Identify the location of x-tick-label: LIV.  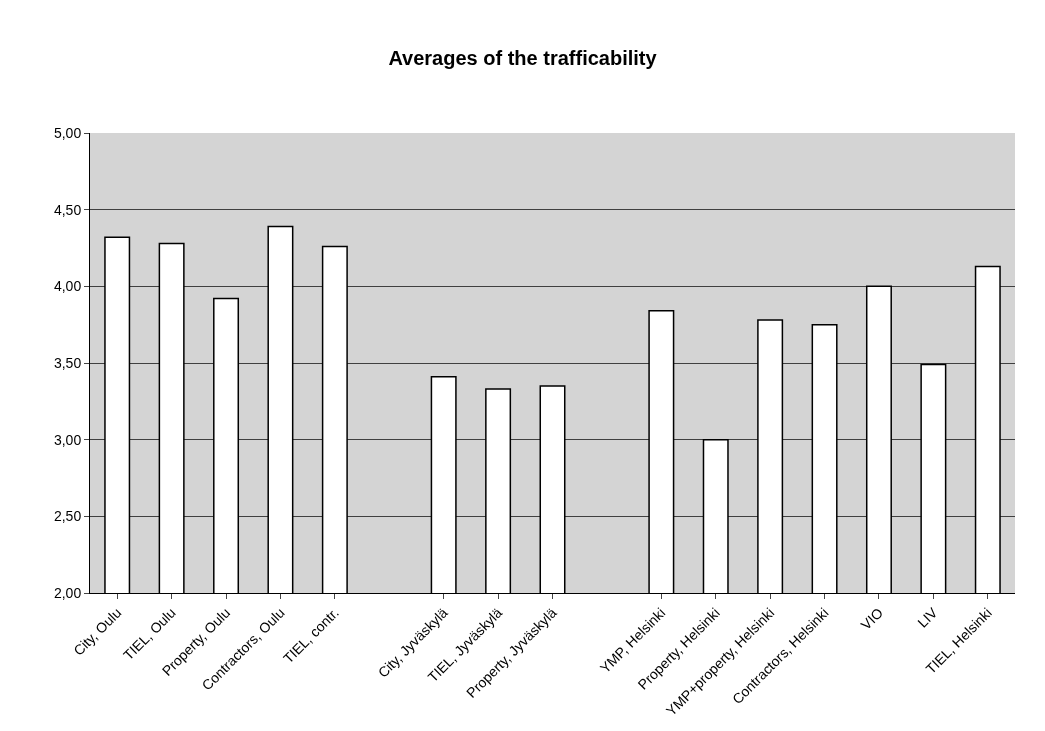
(927, 617).